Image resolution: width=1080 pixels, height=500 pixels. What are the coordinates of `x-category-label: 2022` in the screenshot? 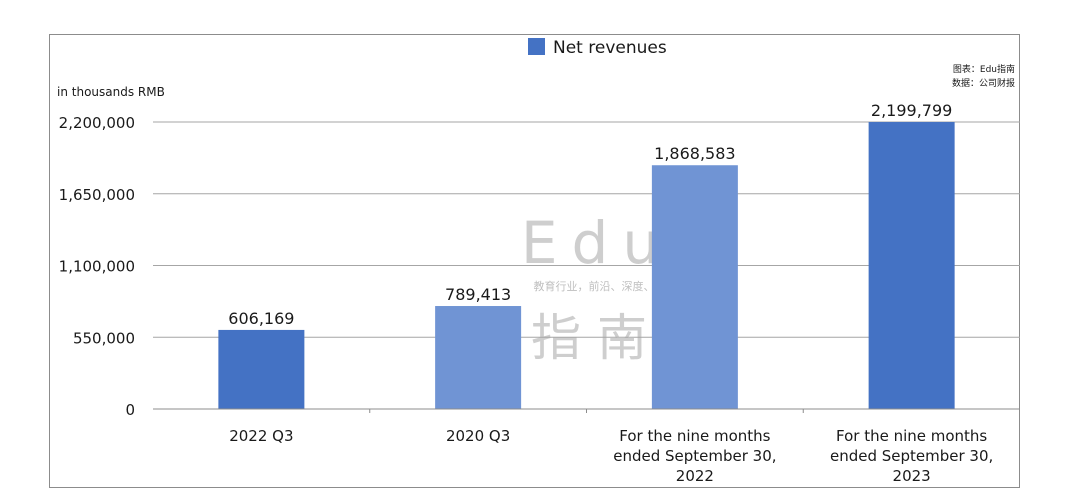 It's located at (695, 476).